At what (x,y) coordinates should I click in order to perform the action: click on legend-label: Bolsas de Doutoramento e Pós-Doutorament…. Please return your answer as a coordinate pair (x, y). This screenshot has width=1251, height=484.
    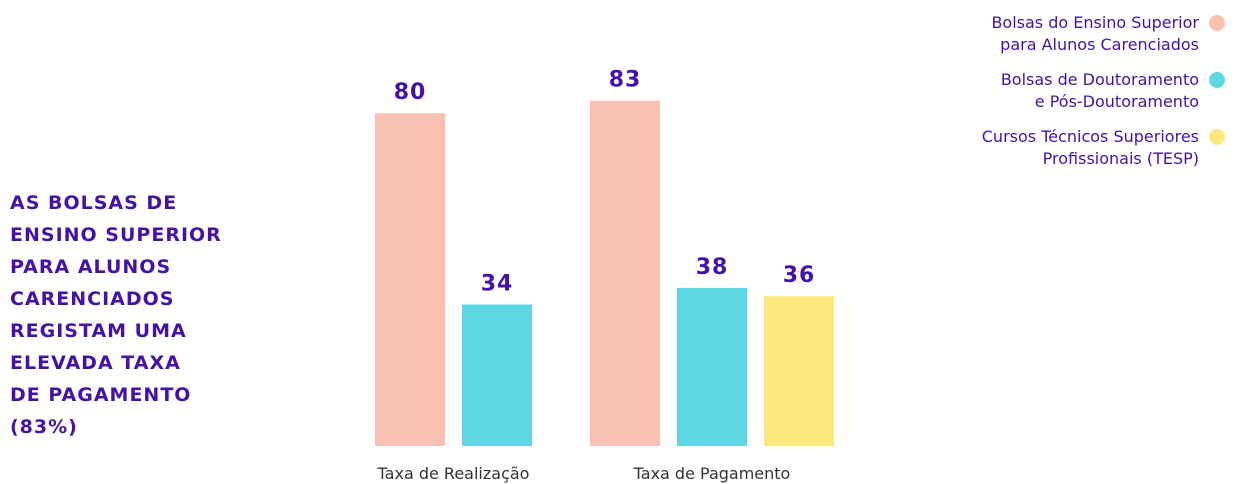
    Looking at the image, I should click on (1099, 90).